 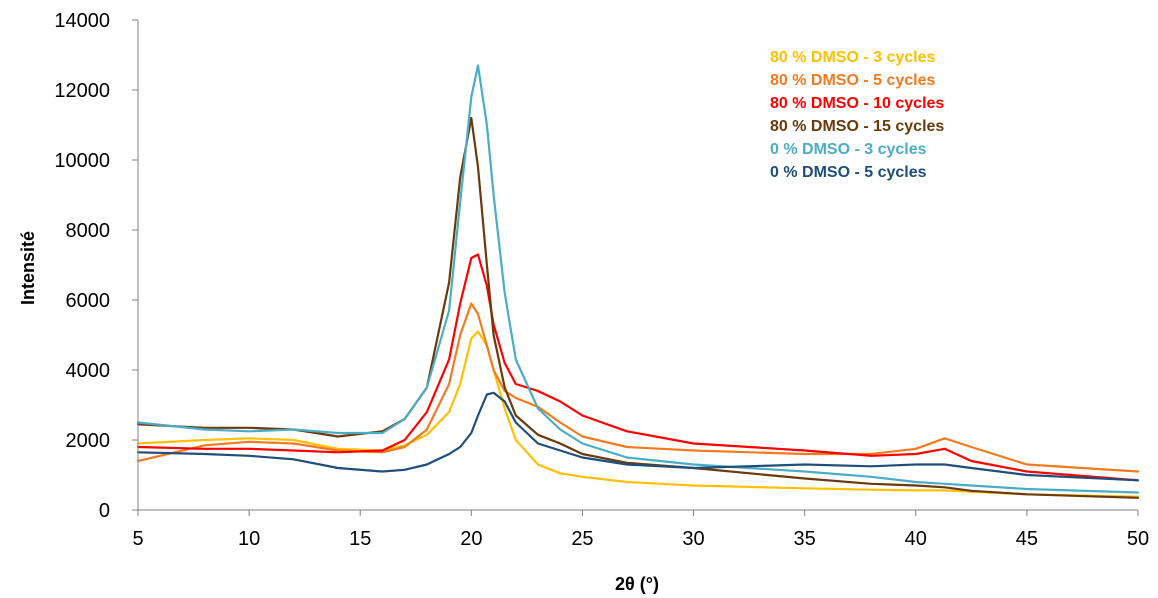 I want to click on legend-entry-6: 0 % DMSO - 5 cycles, so click(x=848, y=172).